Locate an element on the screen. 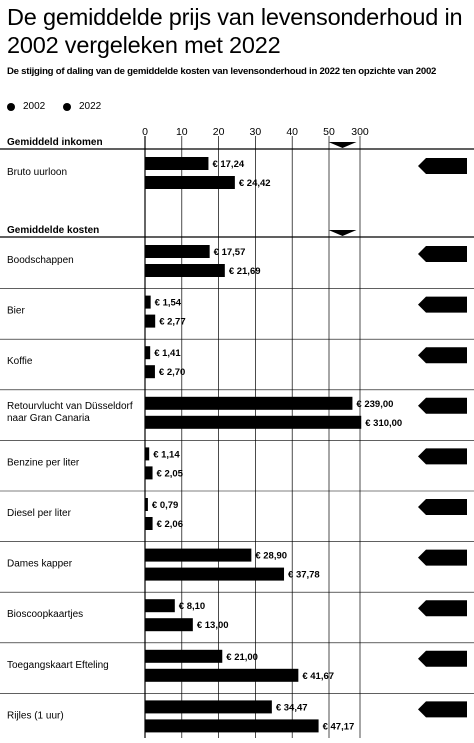 The width and height of the screenshot is (474, 743). category-label: Koffie is located at coordinates (20, 361).